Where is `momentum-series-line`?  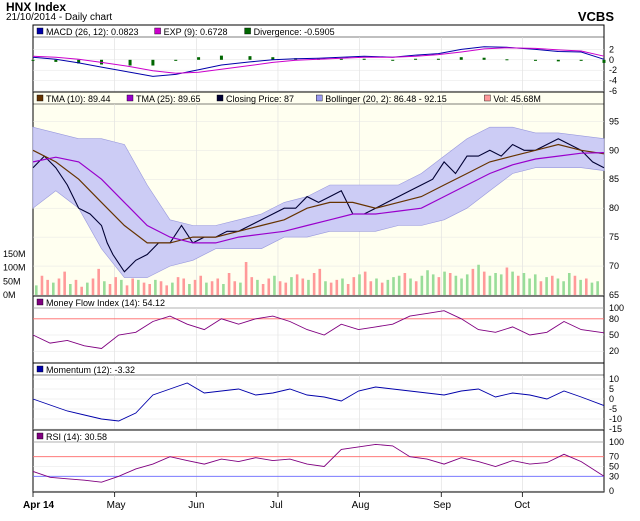 momentum-series-line is located at coordinates (318, 402).